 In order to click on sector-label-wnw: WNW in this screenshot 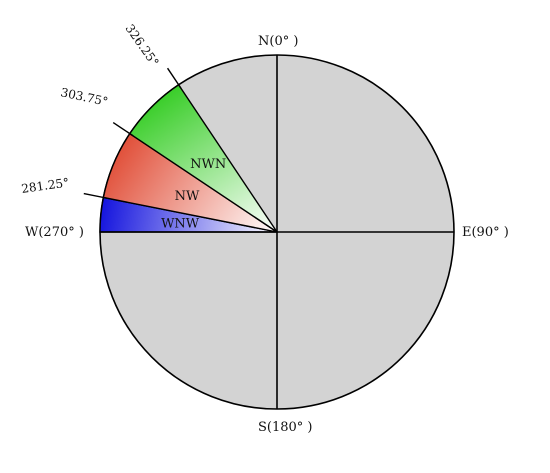, I will do `click(180, 223)`.